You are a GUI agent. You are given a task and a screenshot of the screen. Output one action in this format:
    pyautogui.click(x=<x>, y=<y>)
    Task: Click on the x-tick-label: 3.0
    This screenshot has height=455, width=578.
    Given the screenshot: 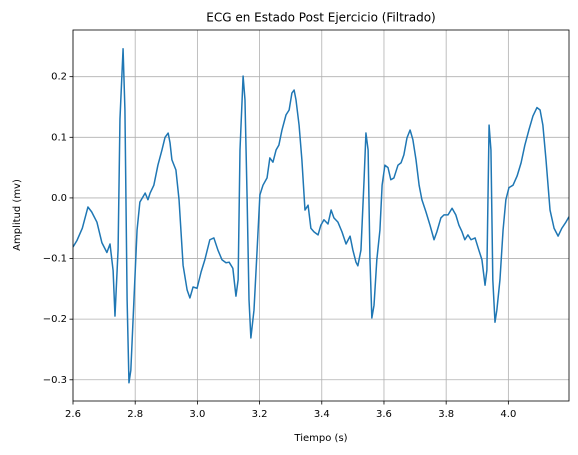 What is the action you would take?
    pyautogui.click(x=197, y=414)
    